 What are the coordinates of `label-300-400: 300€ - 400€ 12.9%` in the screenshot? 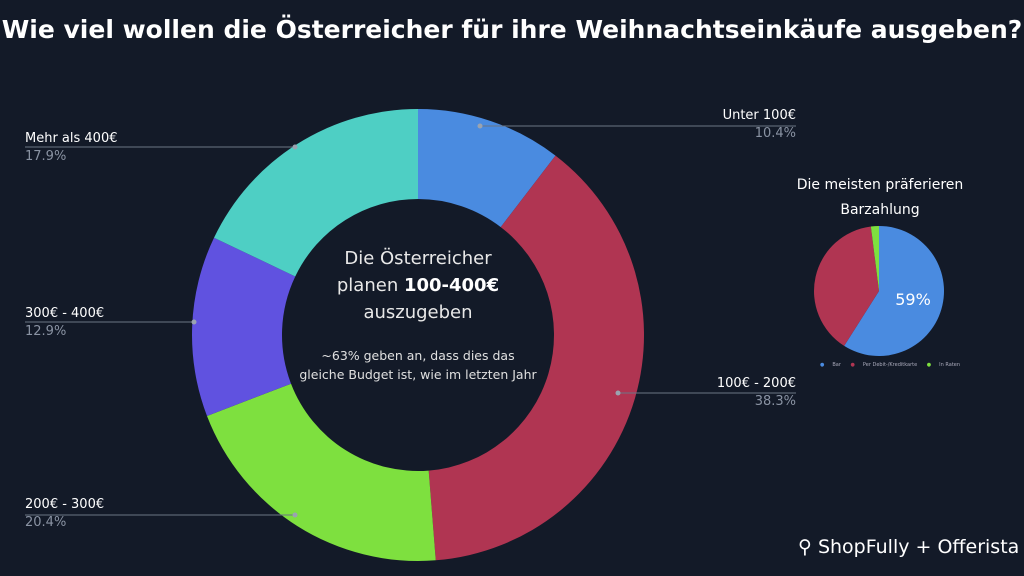 It's located at (65, 322).